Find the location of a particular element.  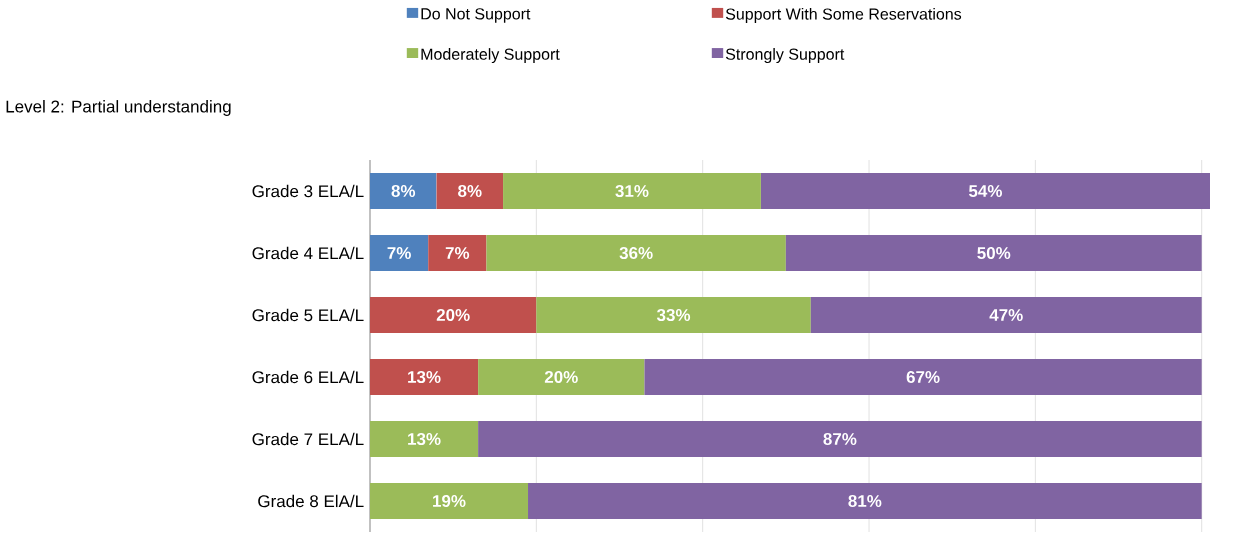

y-tick-label: Grade 7 ELA/L is located at coordinates (308, 439).